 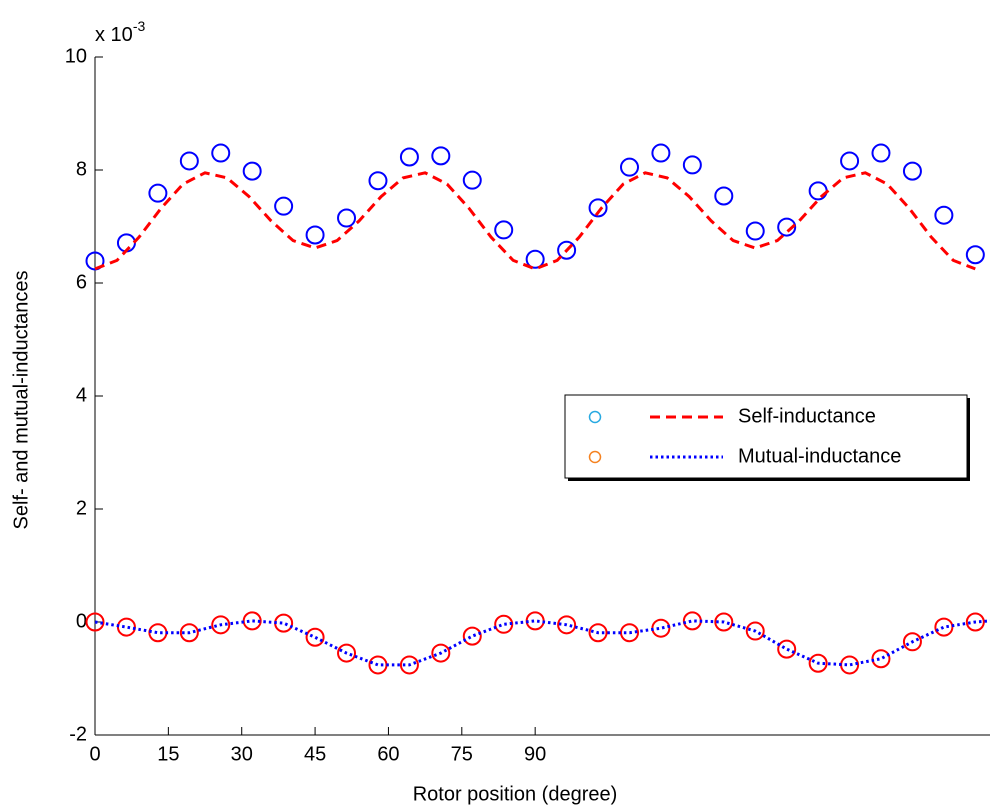 I want to click on y-axis-label: Self- and mutual-inductances, so click(x=21, y=399).